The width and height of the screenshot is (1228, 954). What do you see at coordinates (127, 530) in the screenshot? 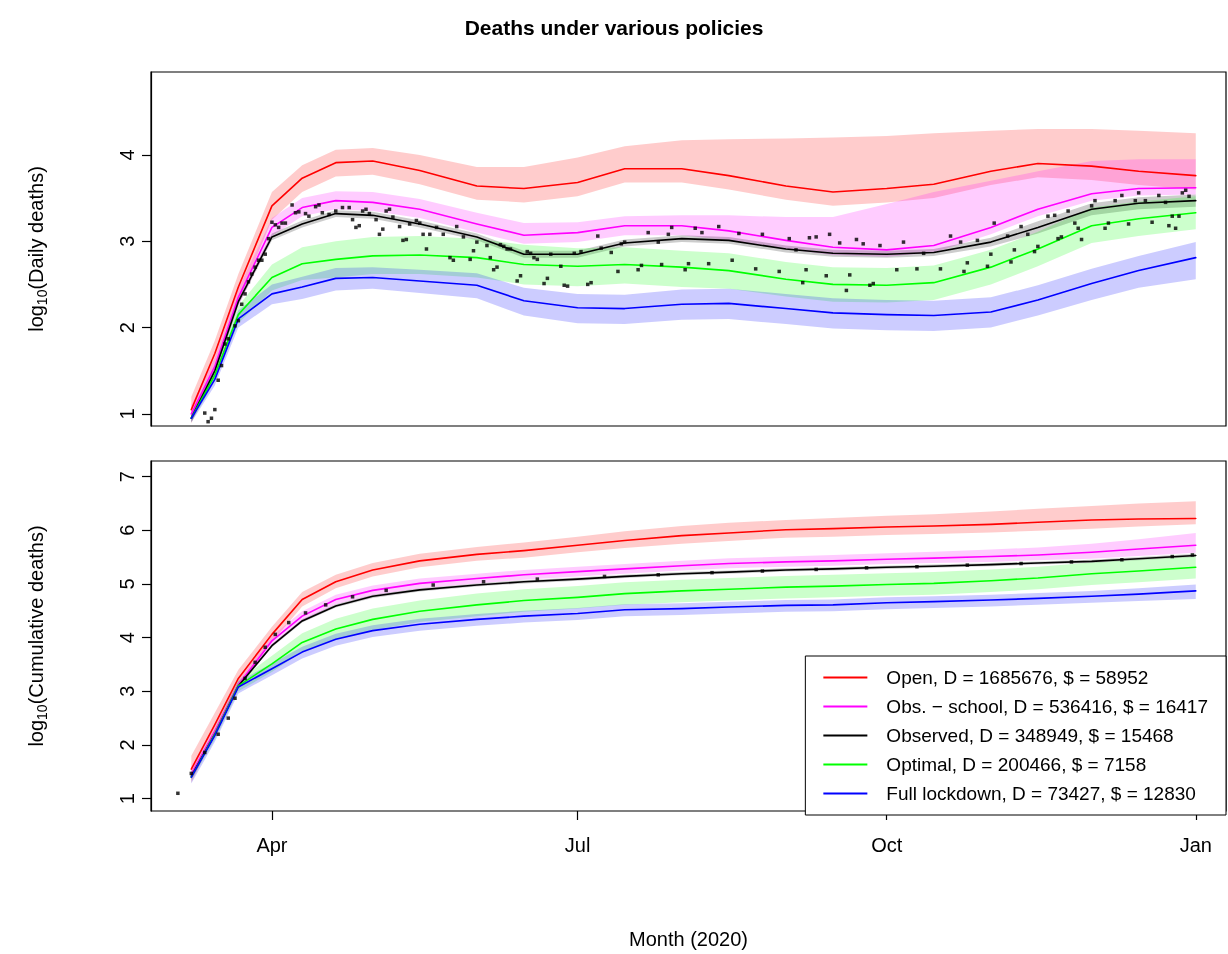
I see `y-tick-label: 6` at bounding box center [127, 530].